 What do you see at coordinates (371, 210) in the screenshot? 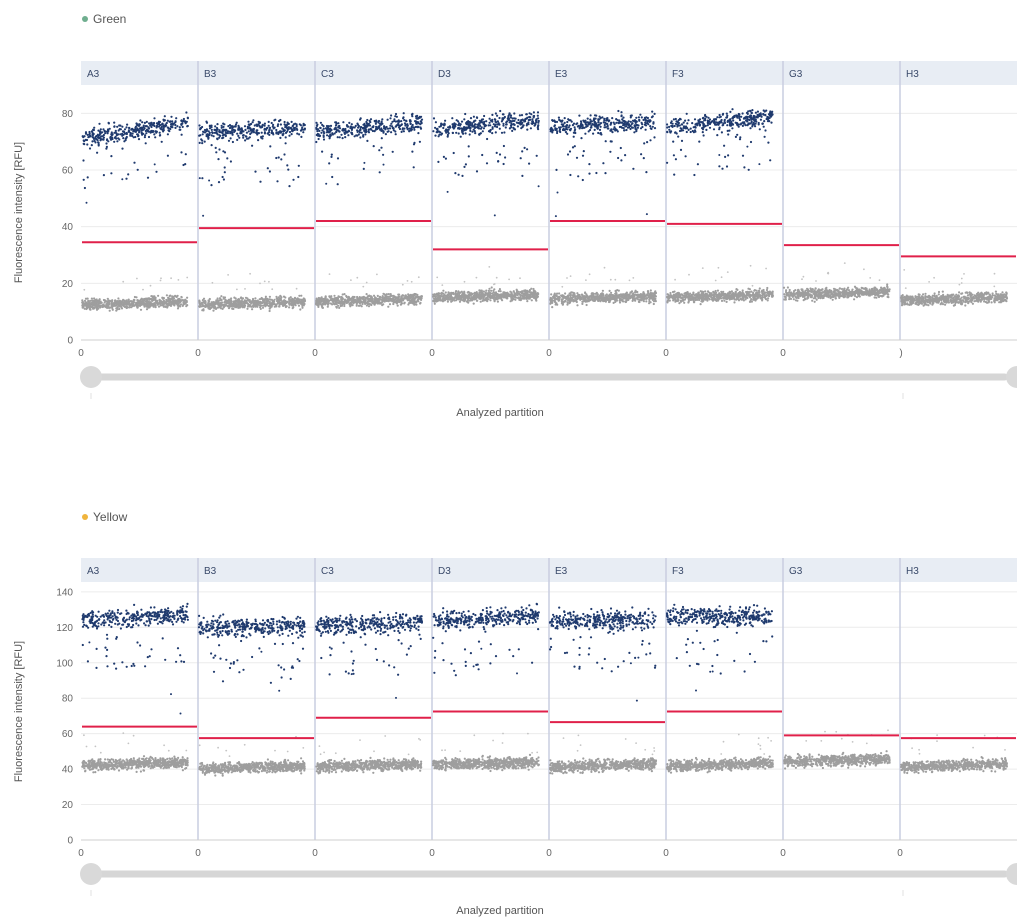
I see `well-c3: C30` at bounding box center [371, 210].